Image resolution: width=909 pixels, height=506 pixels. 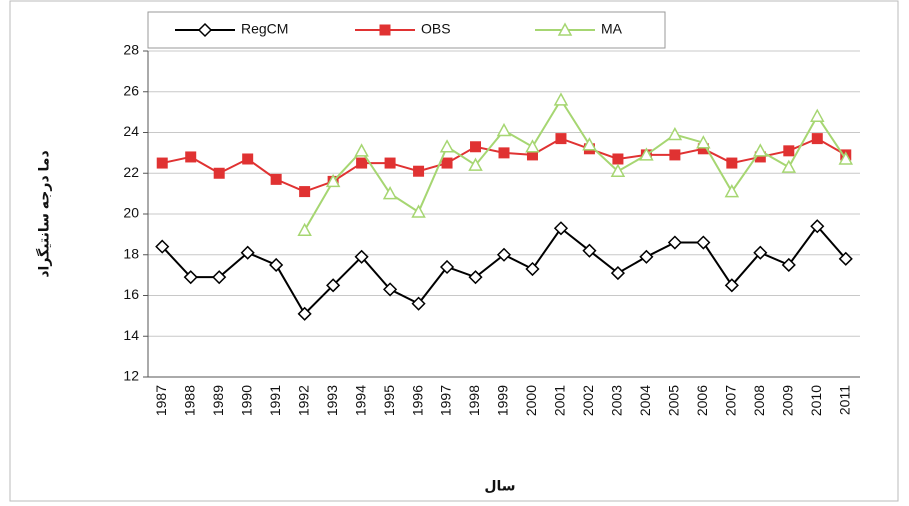 I want to click on x-tick-label: 2005, so click(x=674, y=400).